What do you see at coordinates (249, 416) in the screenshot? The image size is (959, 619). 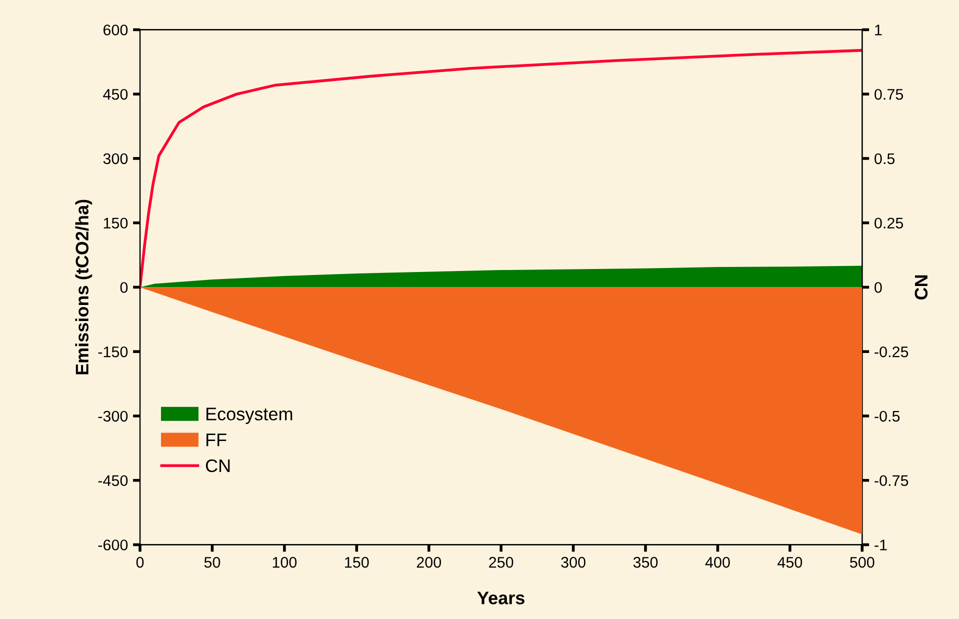 I see `legend-label: Ecosystem` at bounding box center [249, 416].